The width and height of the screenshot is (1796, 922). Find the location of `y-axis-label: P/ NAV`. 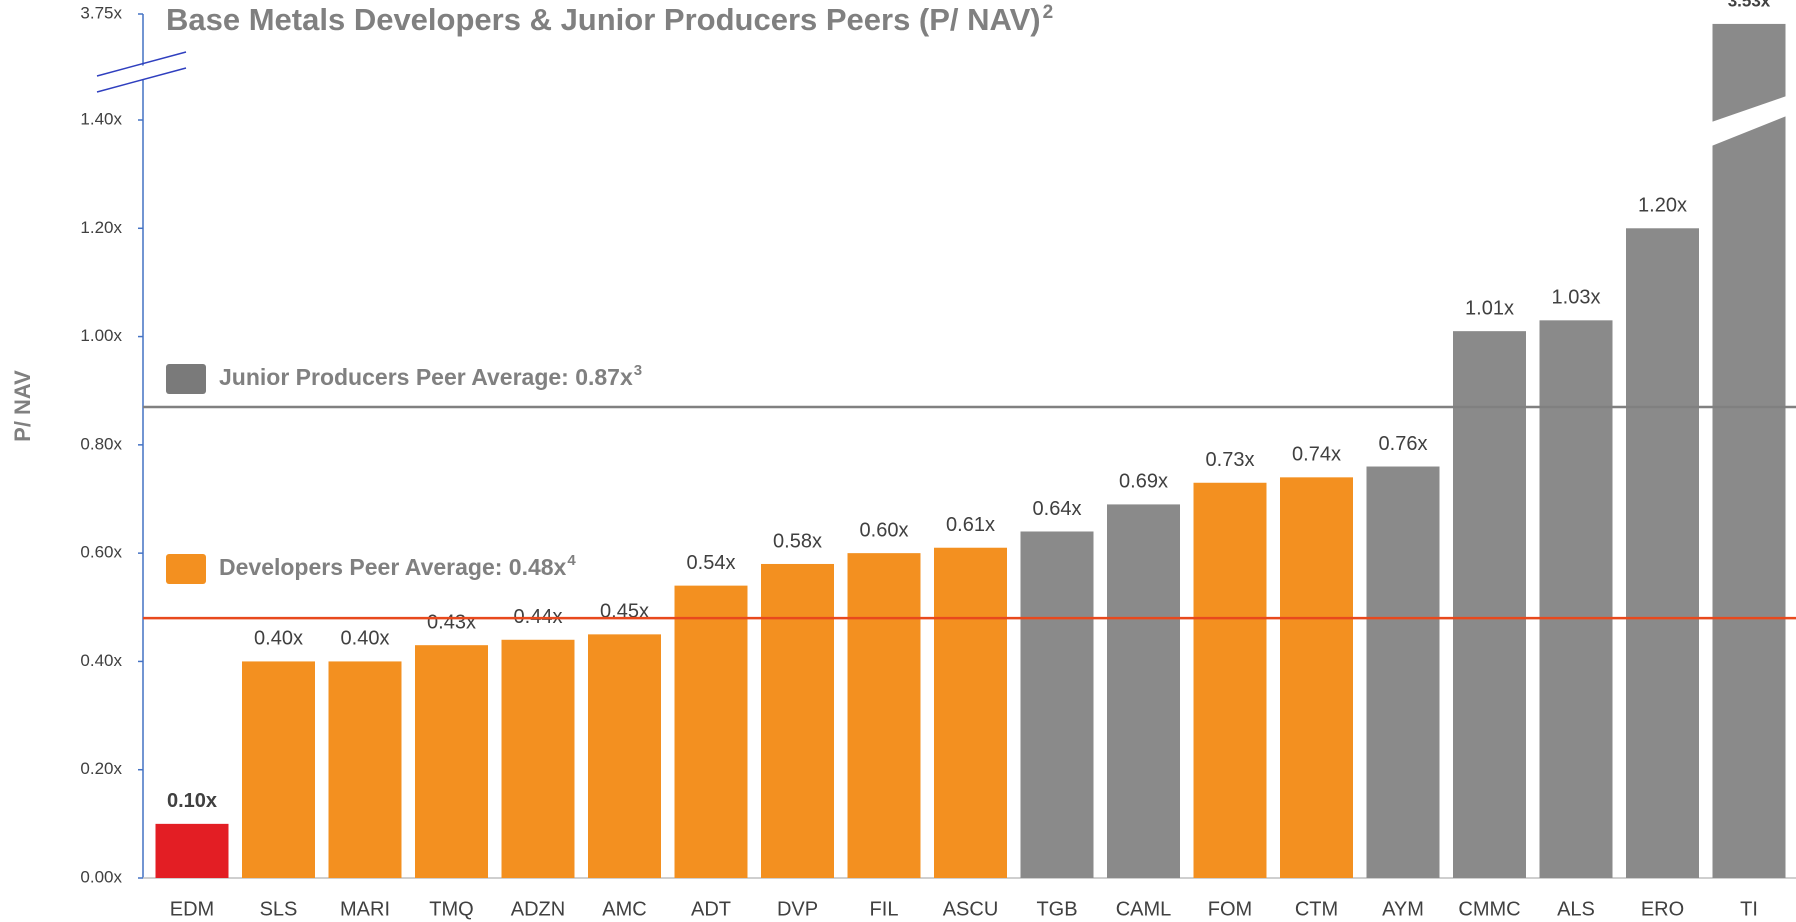

y-axis-label: P/ NAV is located at coordinates (22, 406).